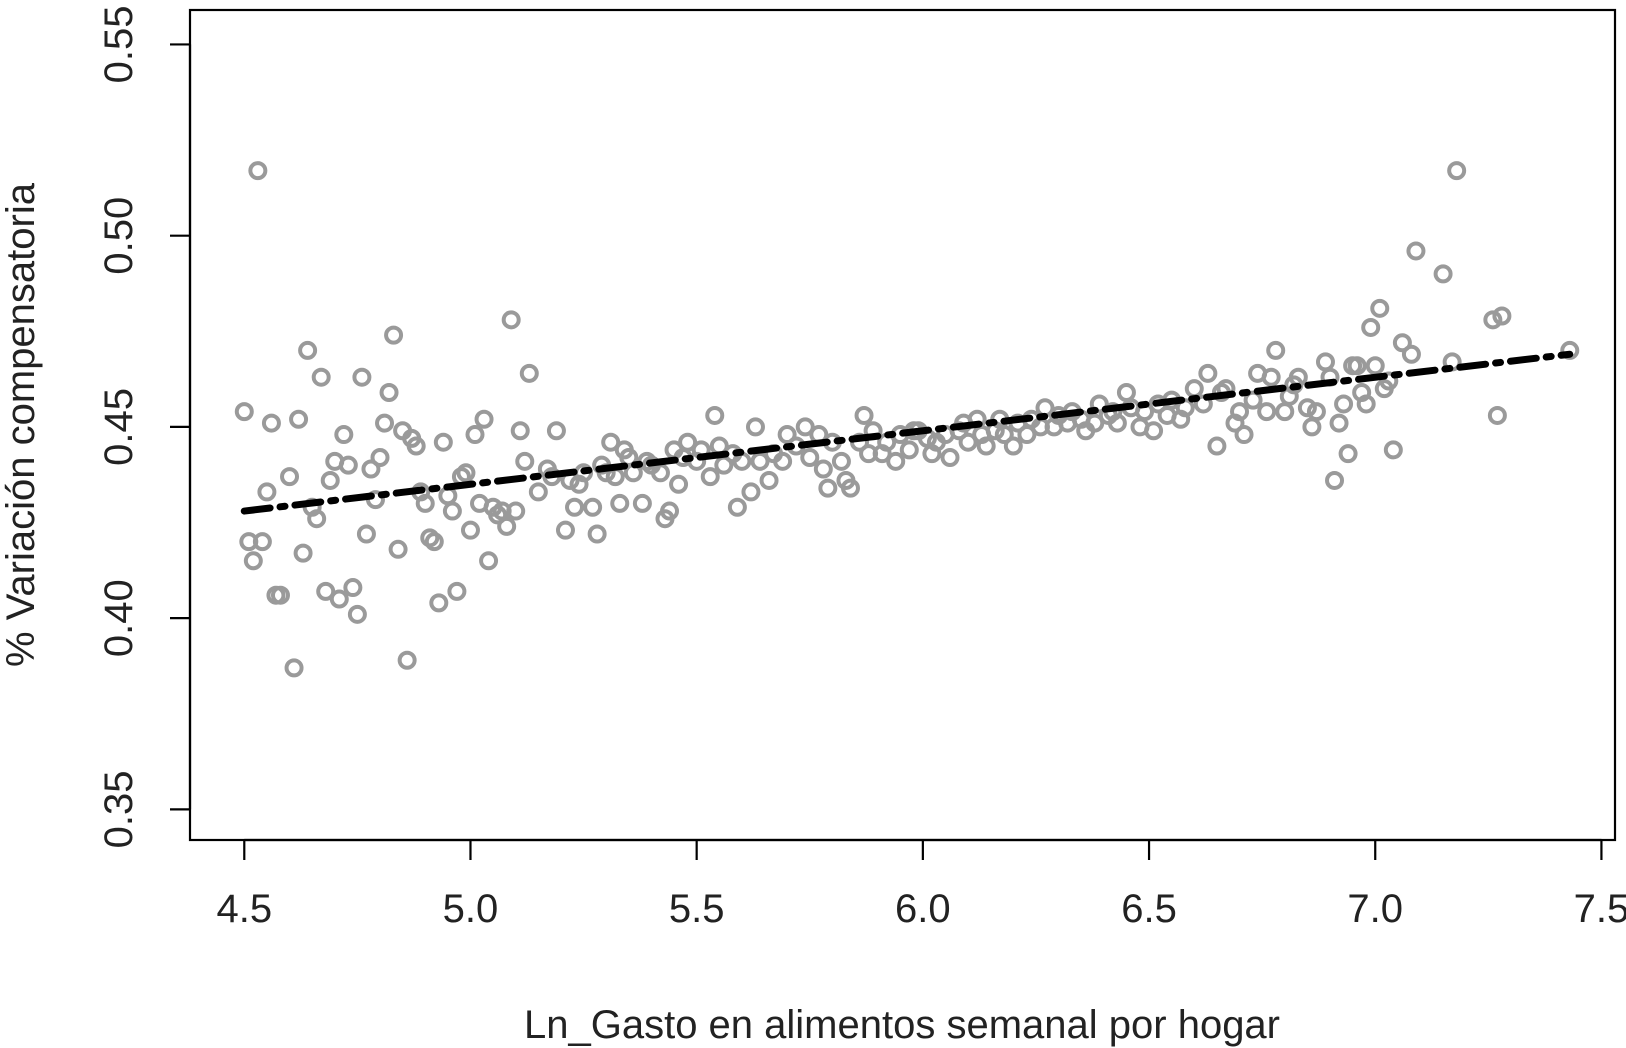 The height and width of the screenshot is (1048, 1626). Describe the element at coordinates (244, 909) in the screenshot. I see `x-tick-label: 4.5` at that location.